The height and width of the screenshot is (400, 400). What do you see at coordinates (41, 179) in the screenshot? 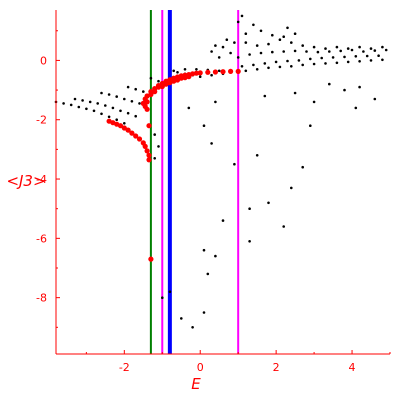
I see `y-tick-label-2: -4` at bounding box center [41, 179].